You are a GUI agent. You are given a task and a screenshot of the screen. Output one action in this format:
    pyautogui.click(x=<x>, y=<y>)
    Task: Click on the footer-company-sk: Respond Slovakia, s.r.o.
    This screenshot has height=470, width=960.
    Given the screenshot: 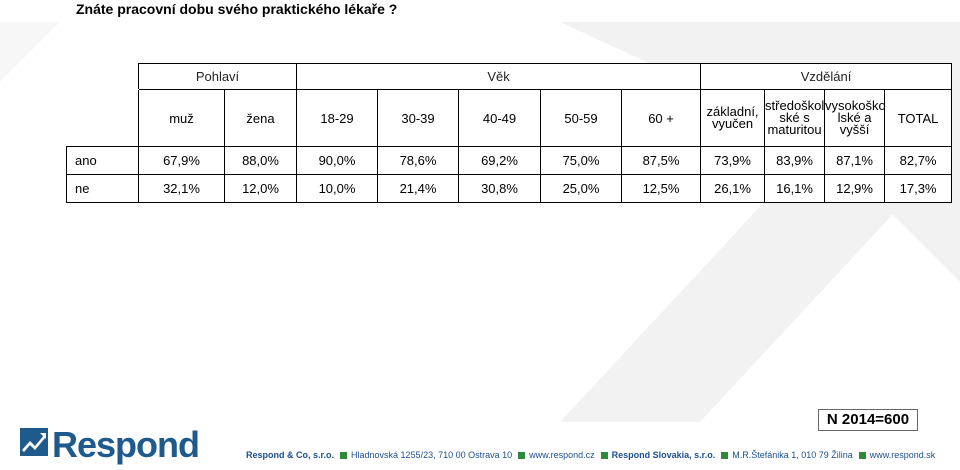 What is the action you would take?
    pyautogui.click(x=663, y=455)
    